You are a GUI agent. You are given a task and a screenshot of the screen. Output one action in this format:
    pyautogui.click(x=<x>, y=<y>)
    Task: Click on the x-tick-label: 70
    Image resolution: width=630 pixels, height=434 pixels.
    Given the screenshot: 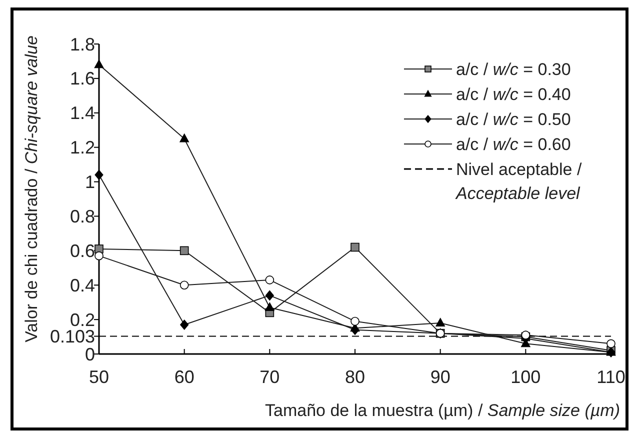 What is the action you would take?
    pyautogui.click(x=270, y=377)
    